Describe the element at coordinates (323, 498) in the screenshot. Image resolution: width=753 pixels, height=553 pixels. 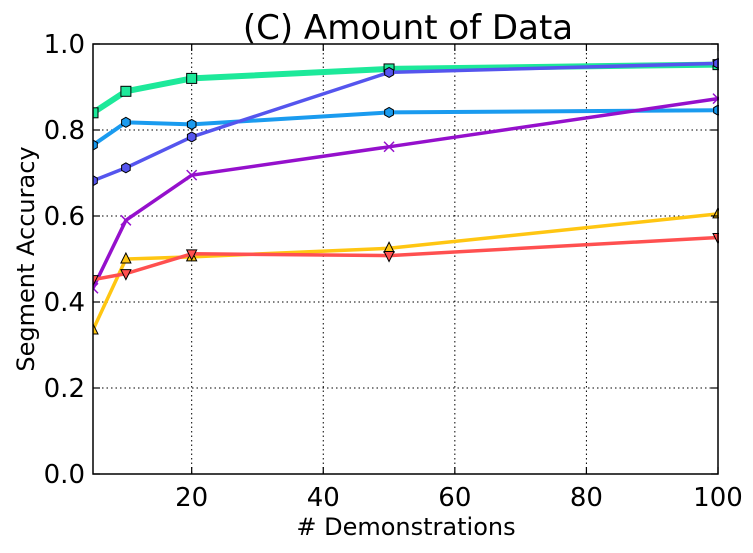
I see `x-tick-label: 40` at that location.